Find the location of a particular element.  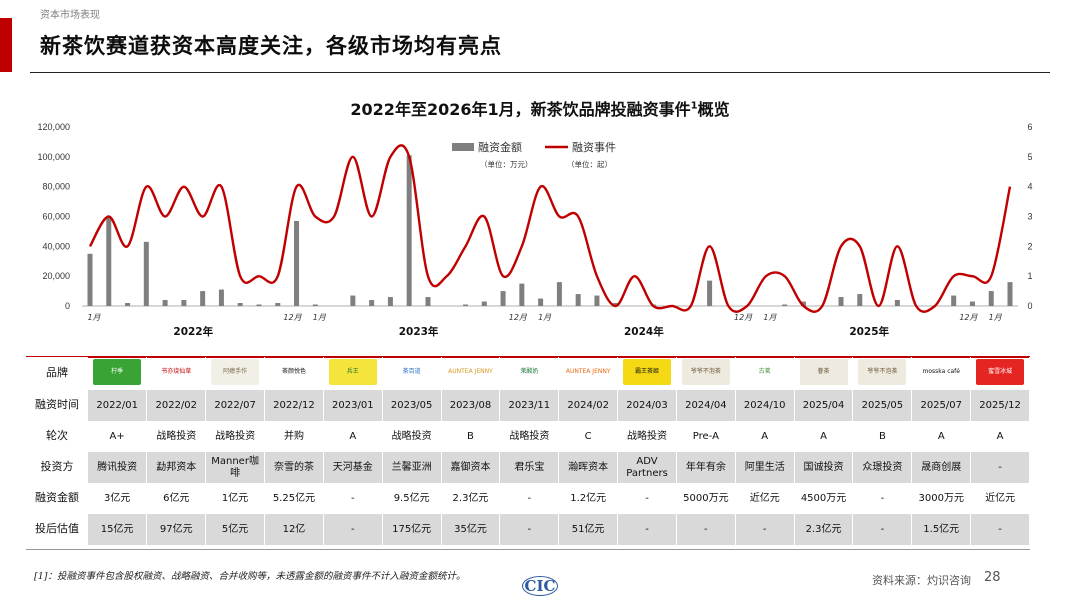

row-header: 轮次 is located at coordinates (57, 436).